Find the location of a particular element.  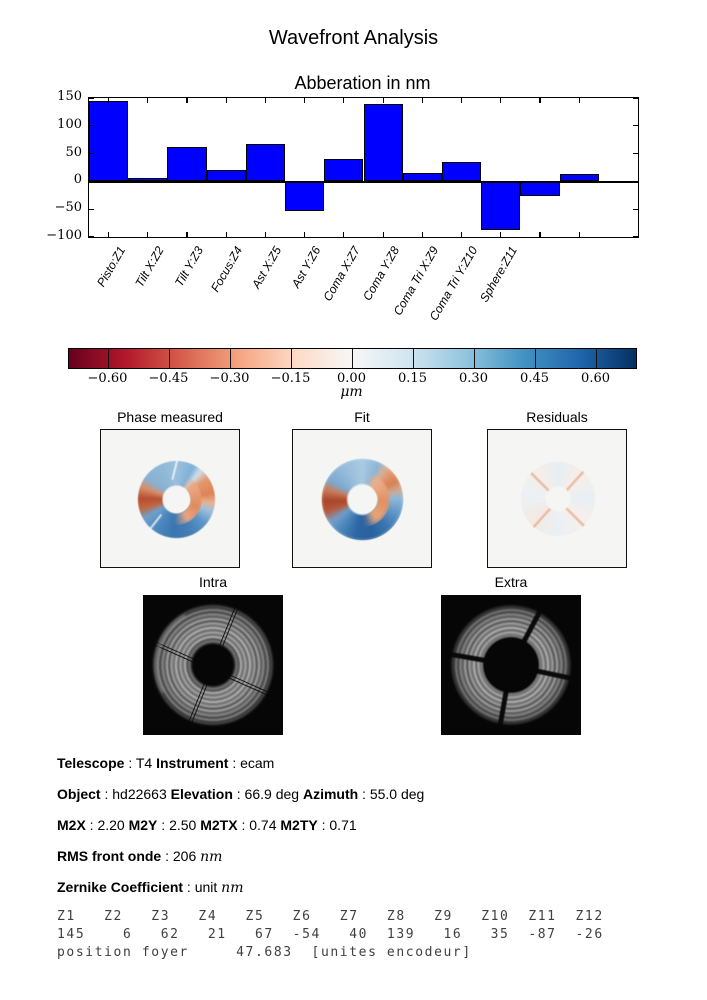

zernike-unit: nm is located at coordinates (232, 888).